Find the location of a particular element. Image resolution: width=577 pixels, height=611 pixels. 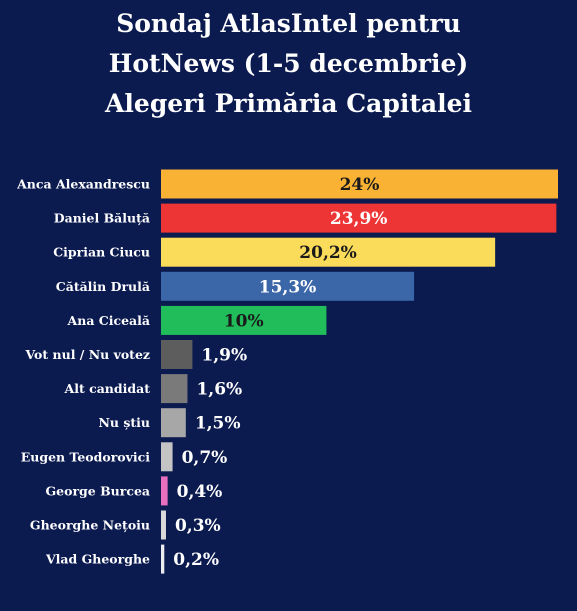

value-label-vot-nul-nu-votez: 1,9% is located at coordinates (224, 356).